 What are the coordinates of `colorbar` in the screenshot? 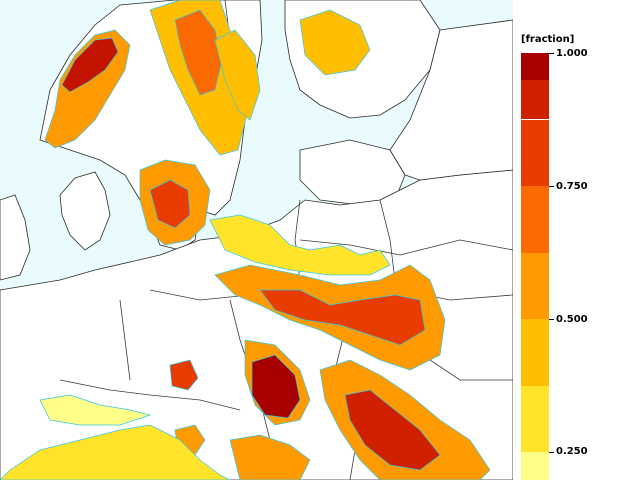 It's located at (537, 266).